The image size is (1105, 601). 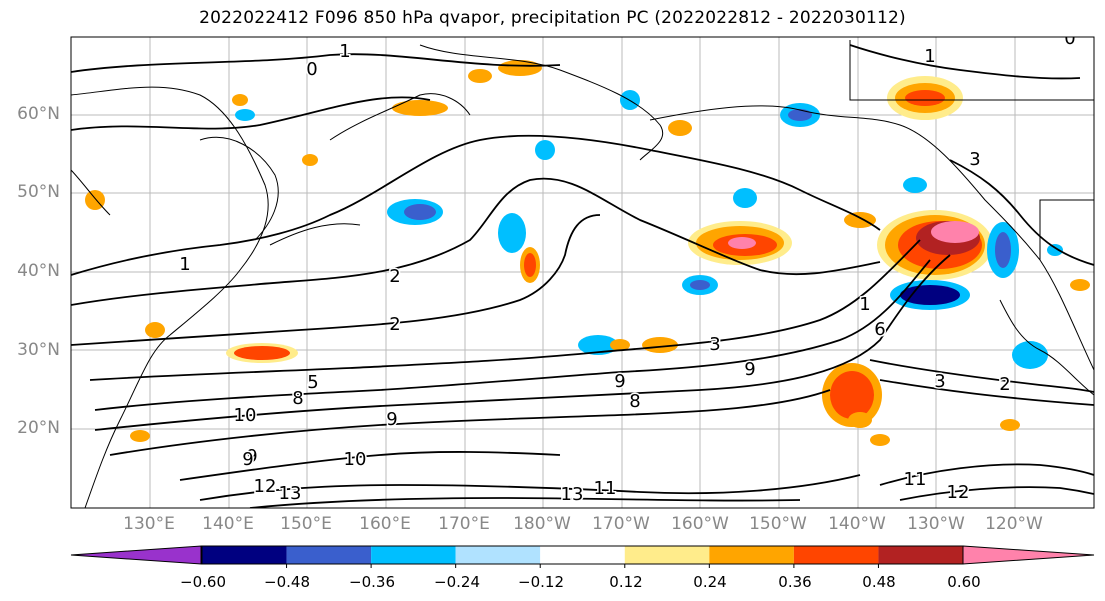 What do you see at coordinates (228, 524) in the screenshot?
I see `lon-label: 140°E` at bounding box center [228, 524].